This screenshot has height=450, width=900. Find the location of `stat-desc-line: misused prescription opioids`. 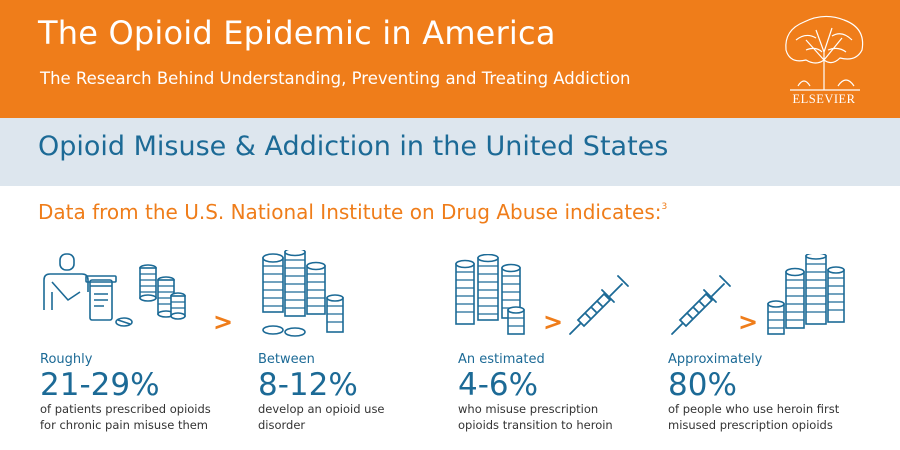

stat-desc-line: misused prescription opioids is located at coordinates (750, 425).